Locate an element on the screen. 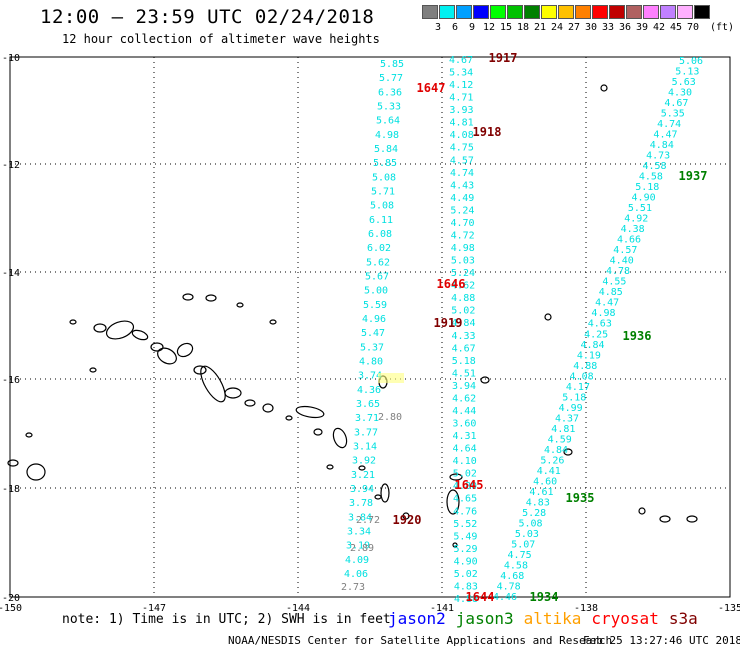  swh-value: 3.77 is located at coordinates (366, 432).